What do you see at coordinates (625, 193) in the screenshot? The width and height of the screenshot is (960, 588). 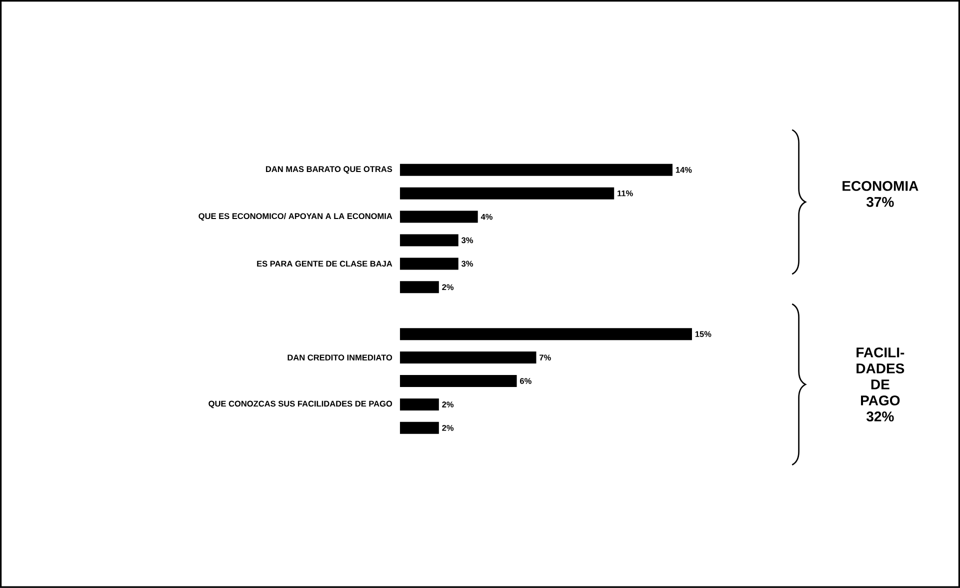 I see `data-label: 11%` at bounding box center [625, 193].